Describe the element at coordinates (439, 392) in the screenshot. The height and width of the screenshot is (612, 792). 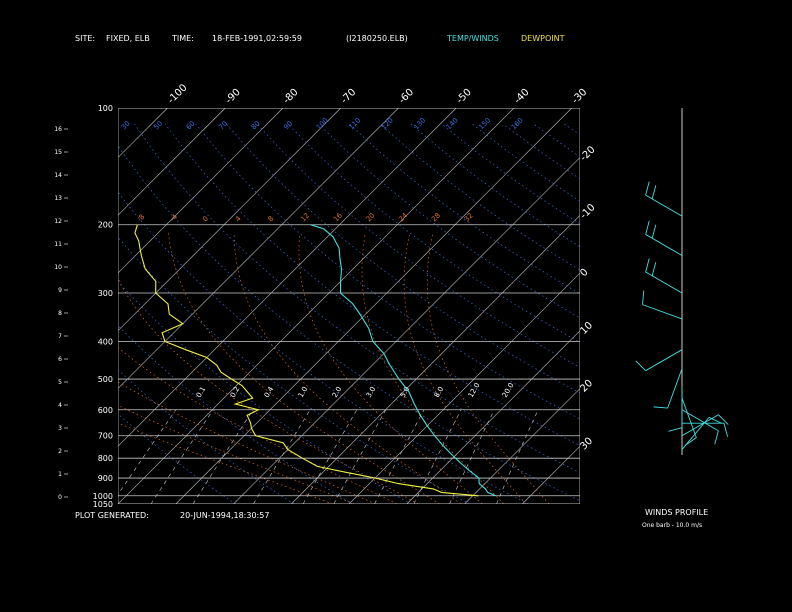
I see `mixing-ratio-label: 8.0` at that location.